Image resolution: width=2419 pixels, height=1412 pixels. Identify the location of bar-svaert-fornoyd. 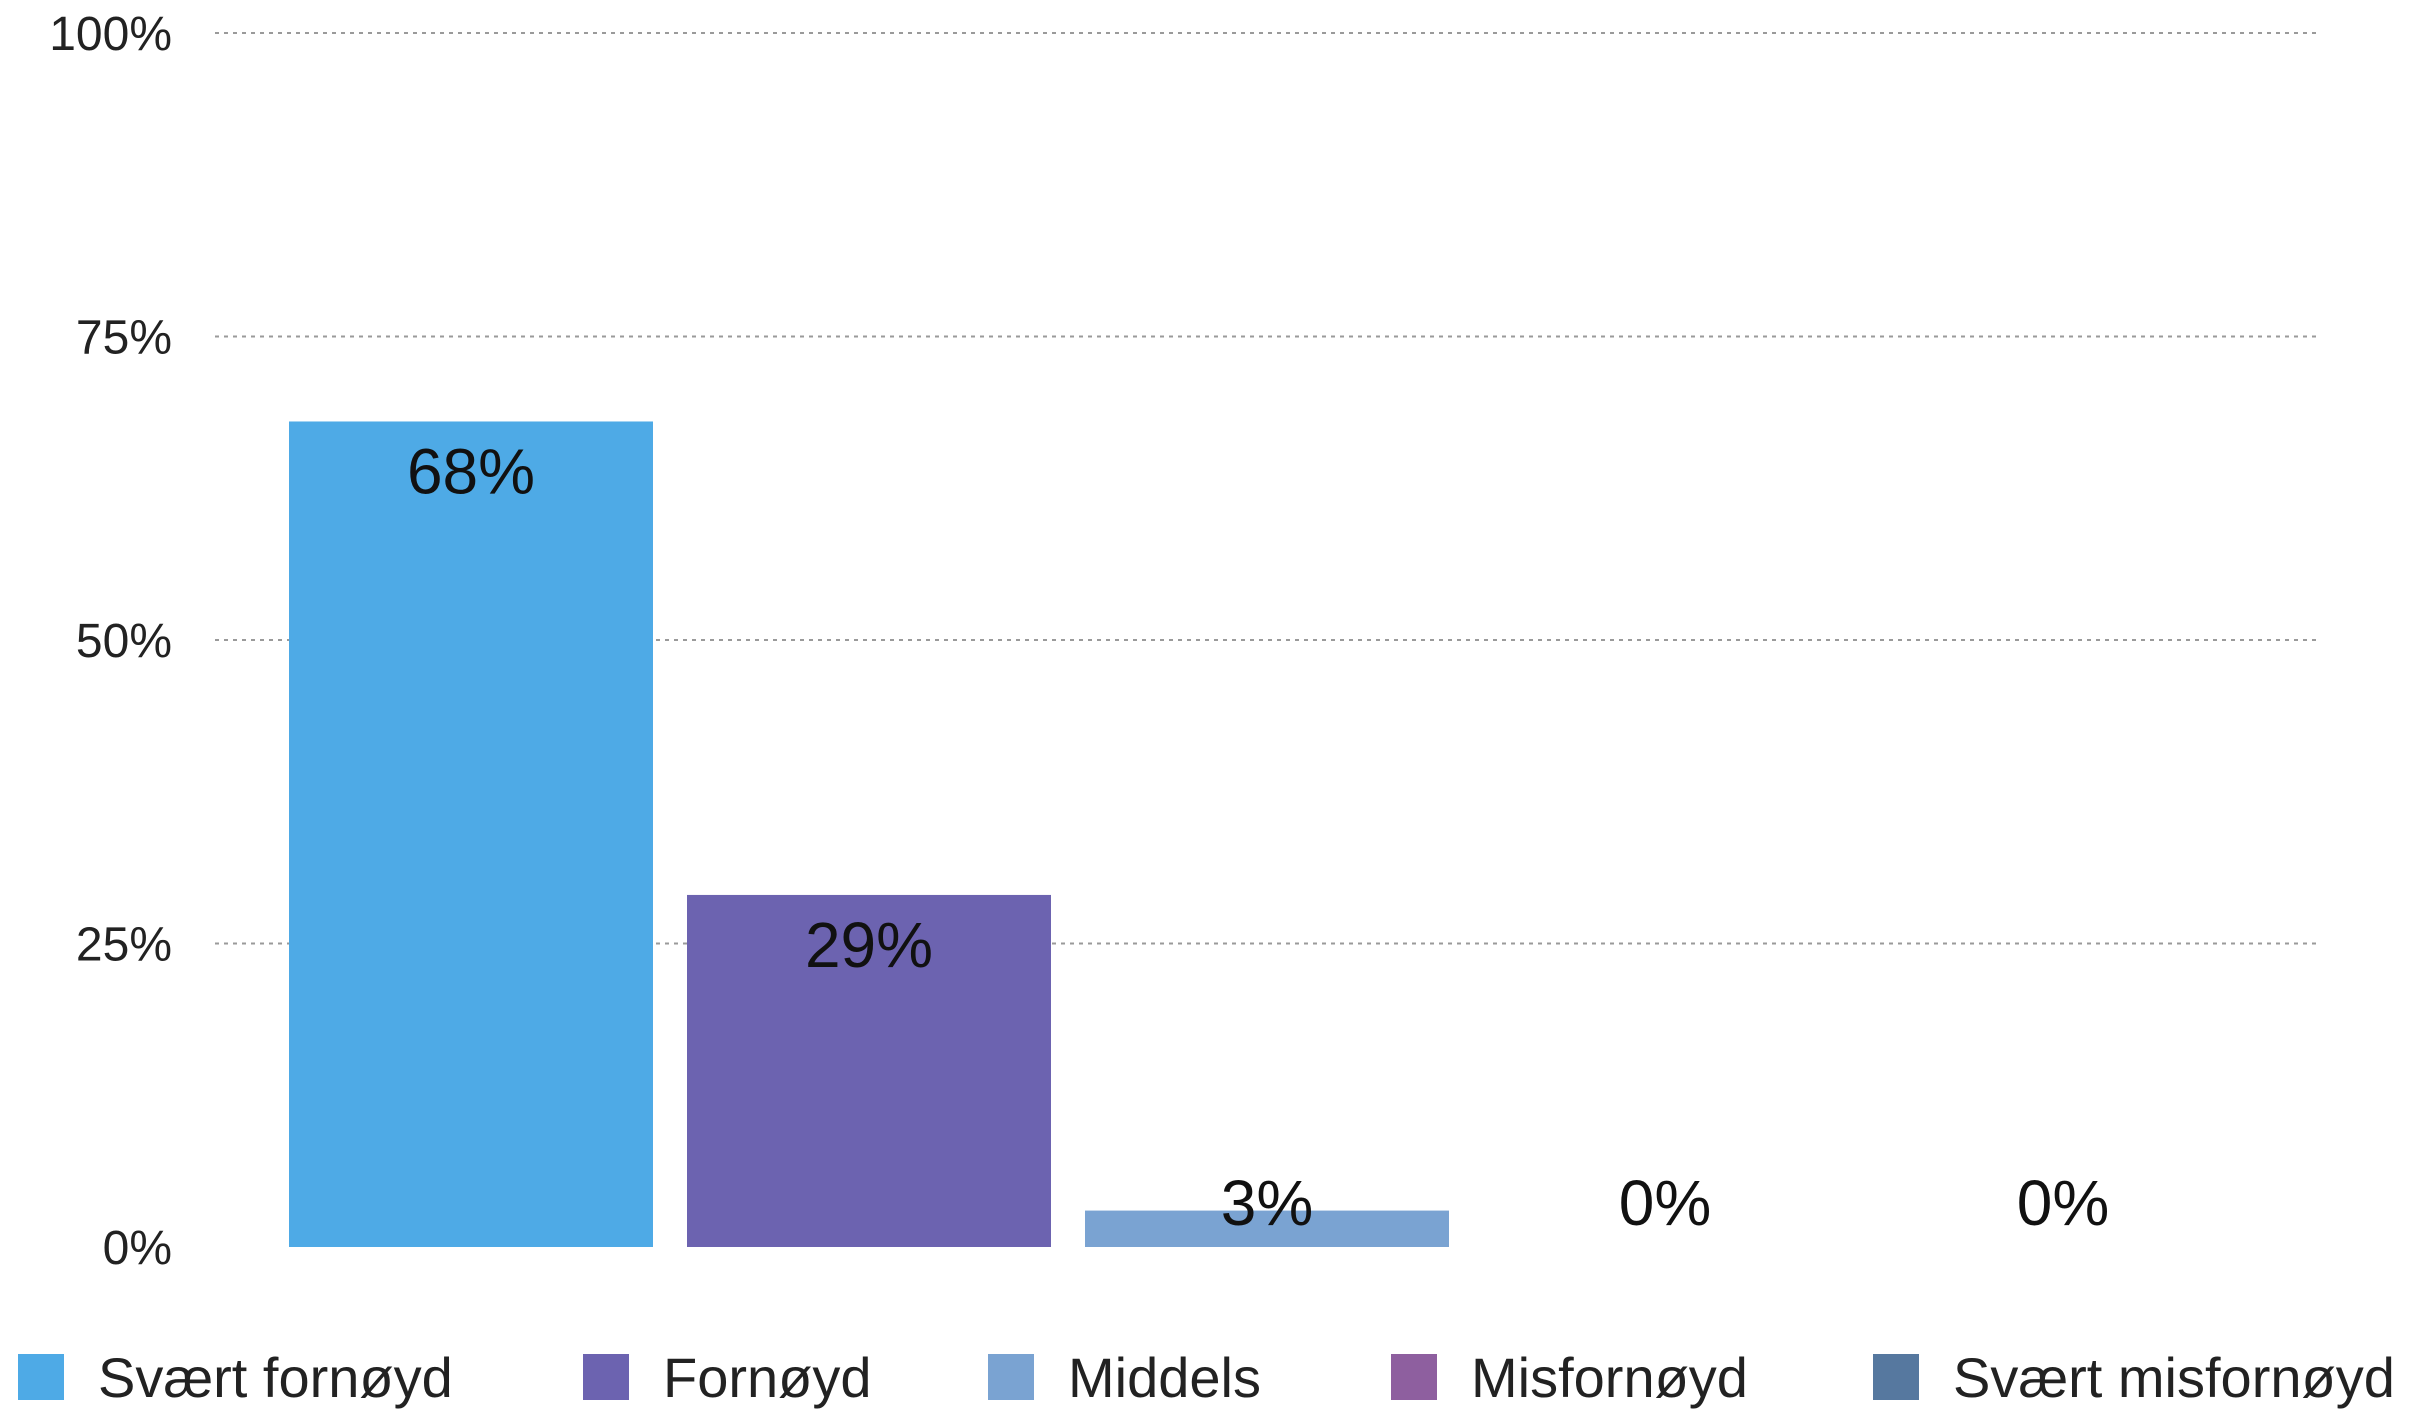
(471, 834).